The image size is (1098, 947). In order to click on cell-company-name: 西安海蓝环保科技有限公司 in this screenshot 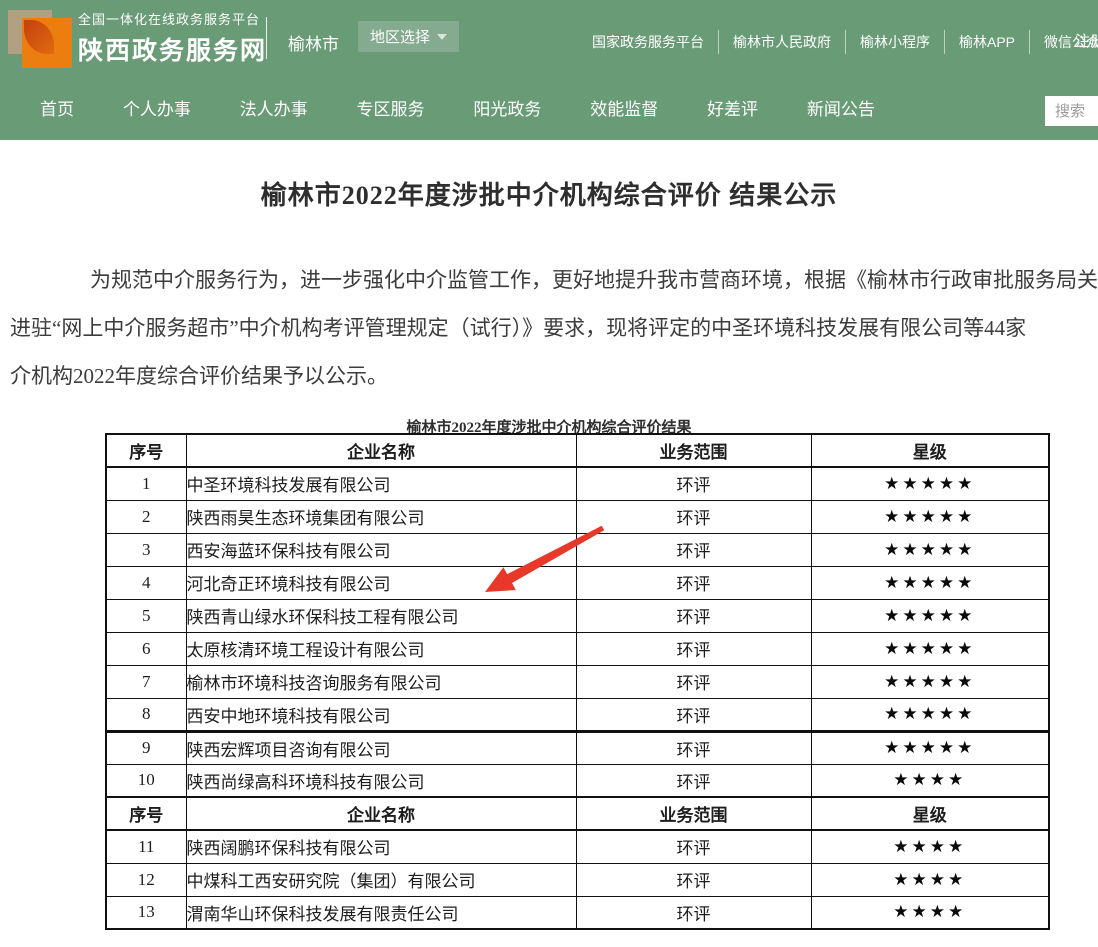, I will do `click(381, 549)`.